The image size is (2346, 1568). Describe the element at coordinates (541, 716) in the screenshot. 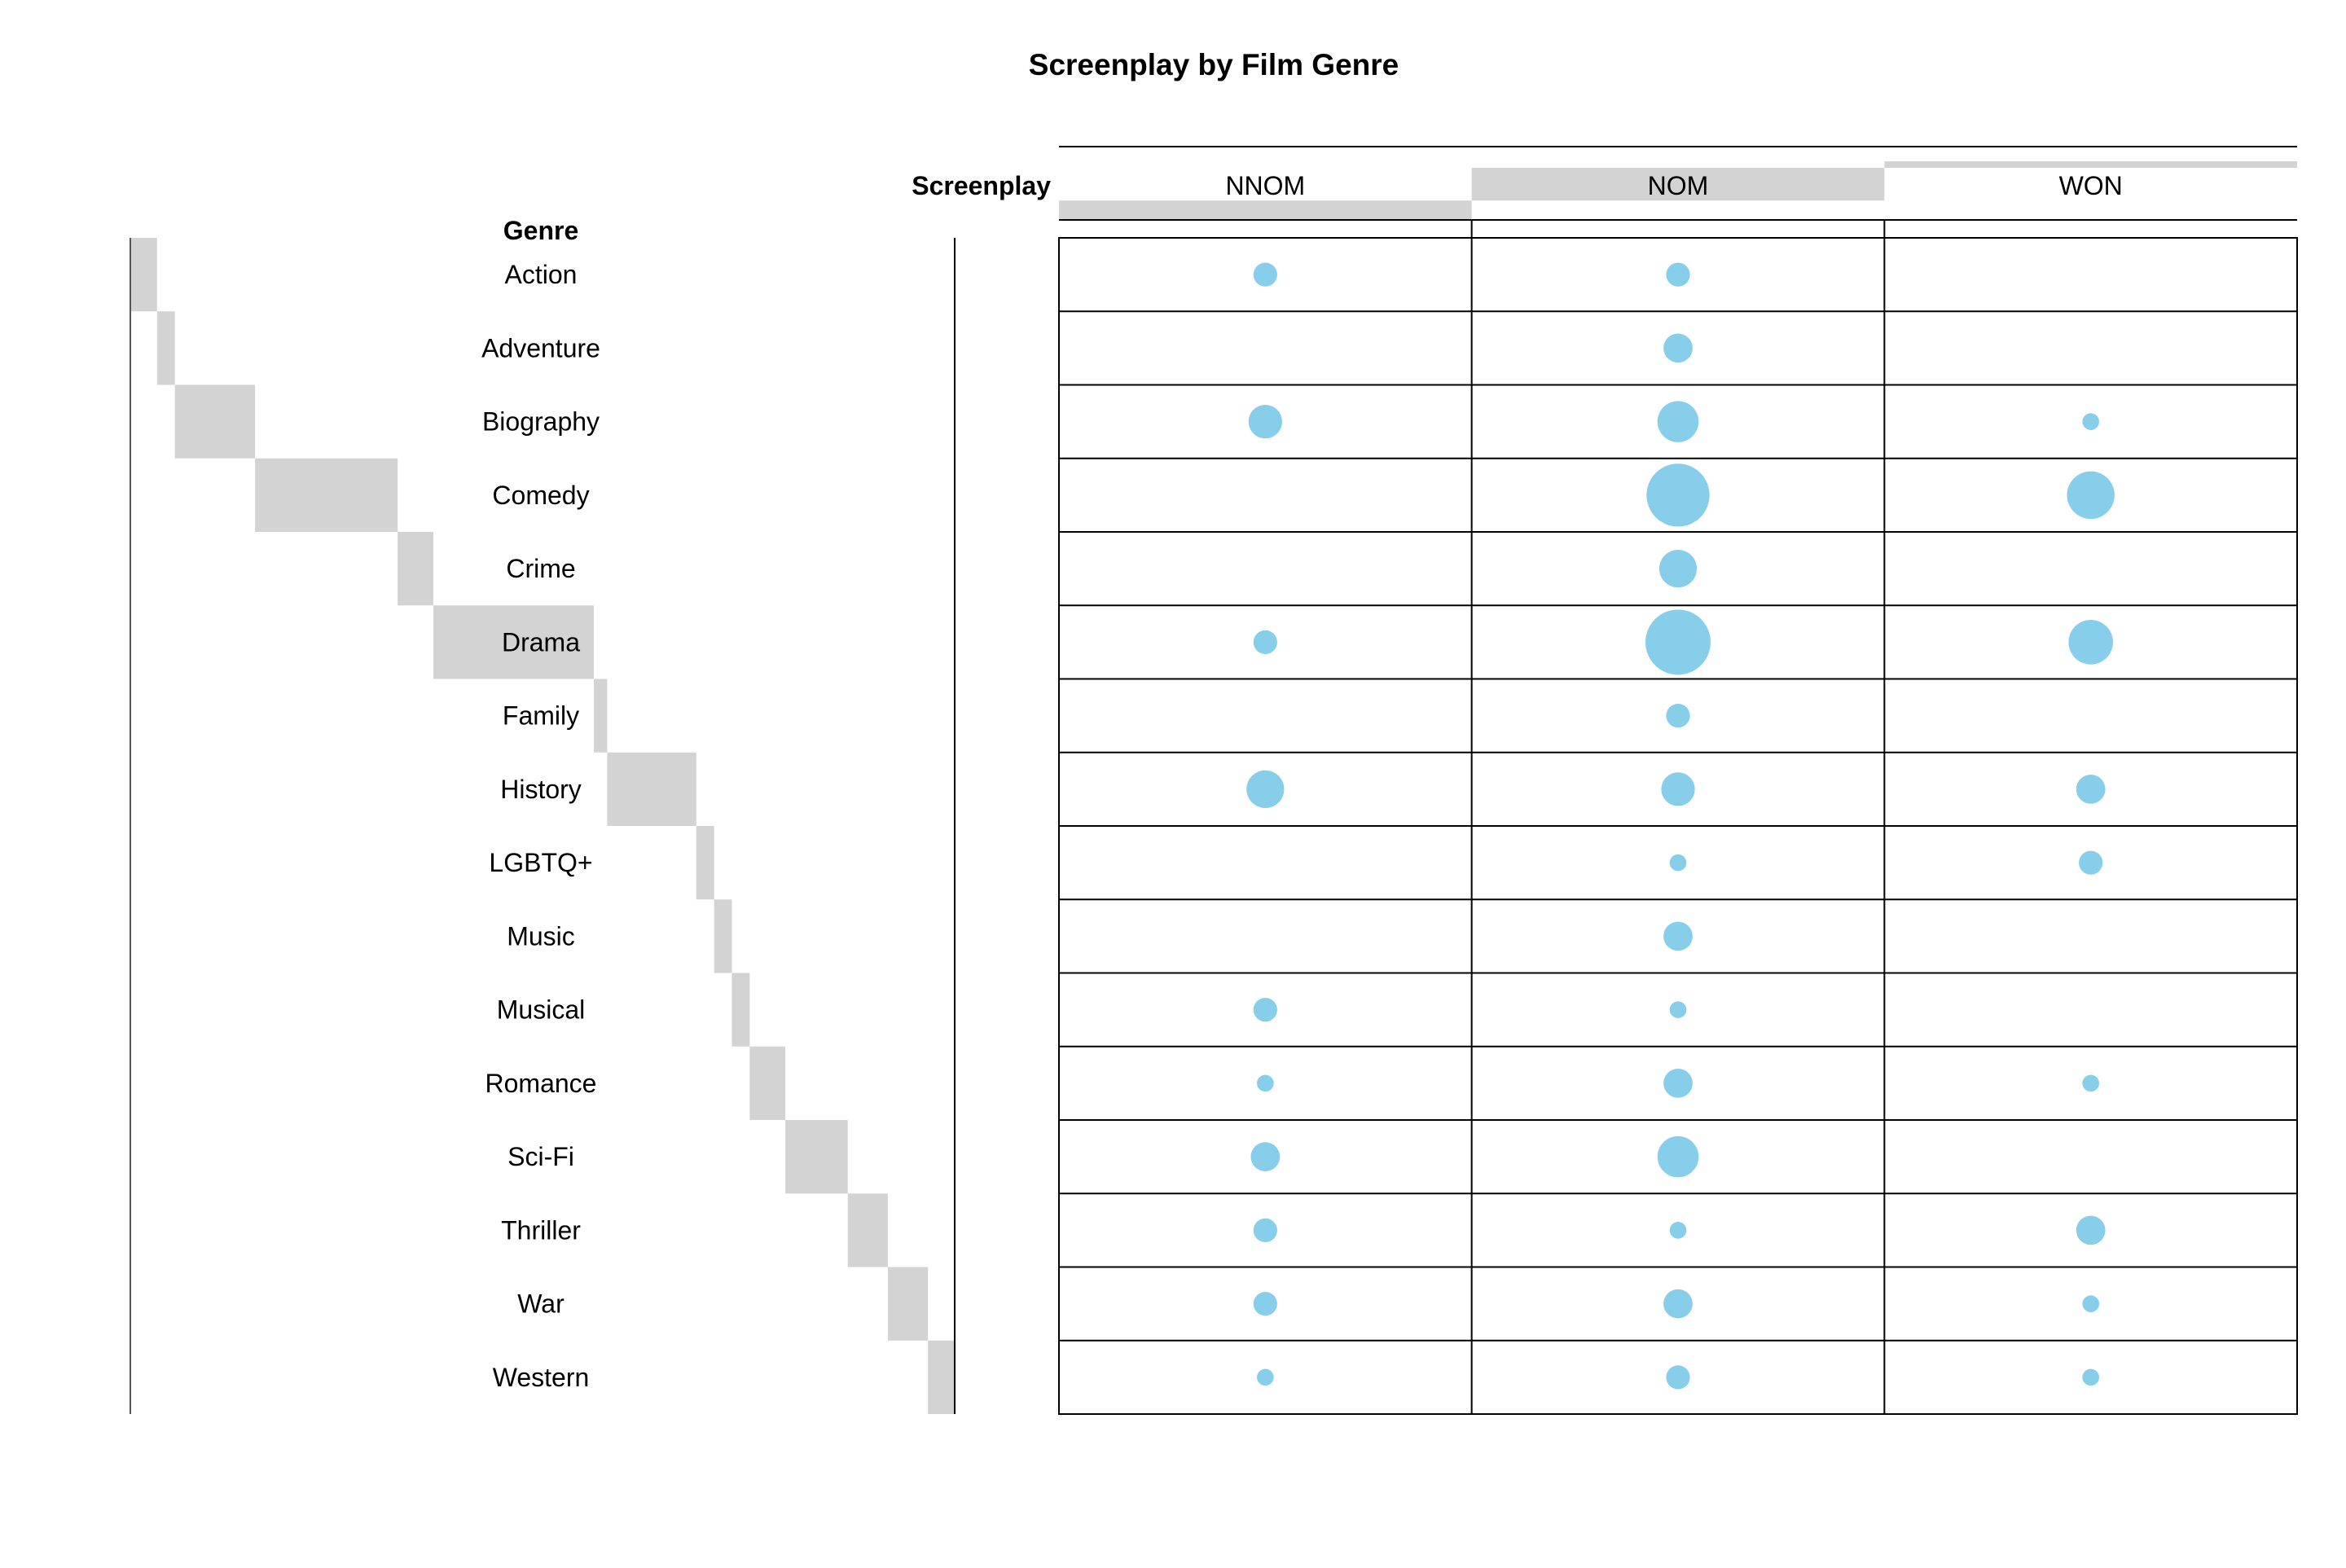

I see `row-label: Family` at that location.